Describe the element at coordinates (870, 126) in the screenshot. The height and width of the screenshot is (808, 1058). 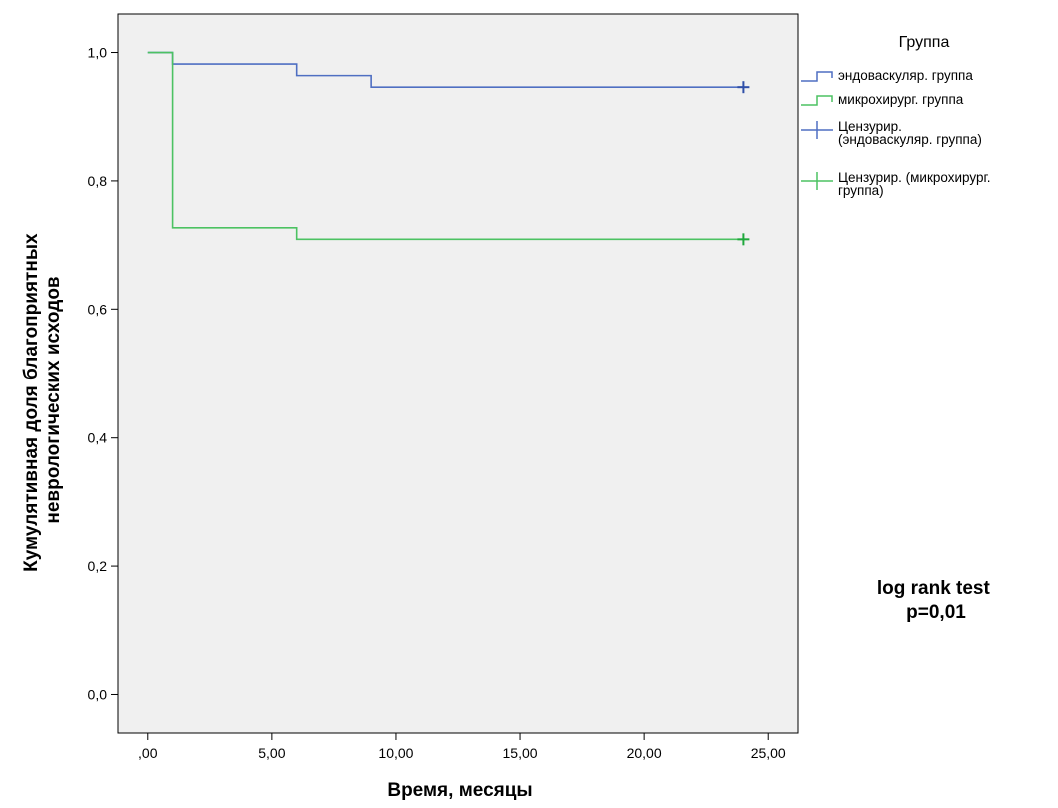
I see `legend-label: Цензурир.` at that location.